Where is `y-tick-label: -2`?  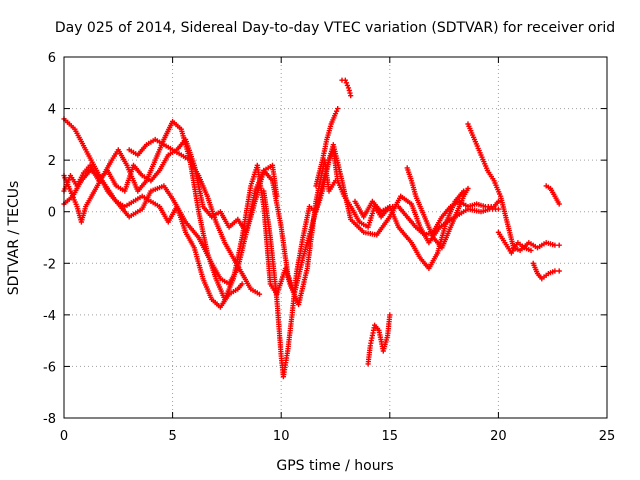
y-tick-label: -2 is located at coordinates (49, 264).